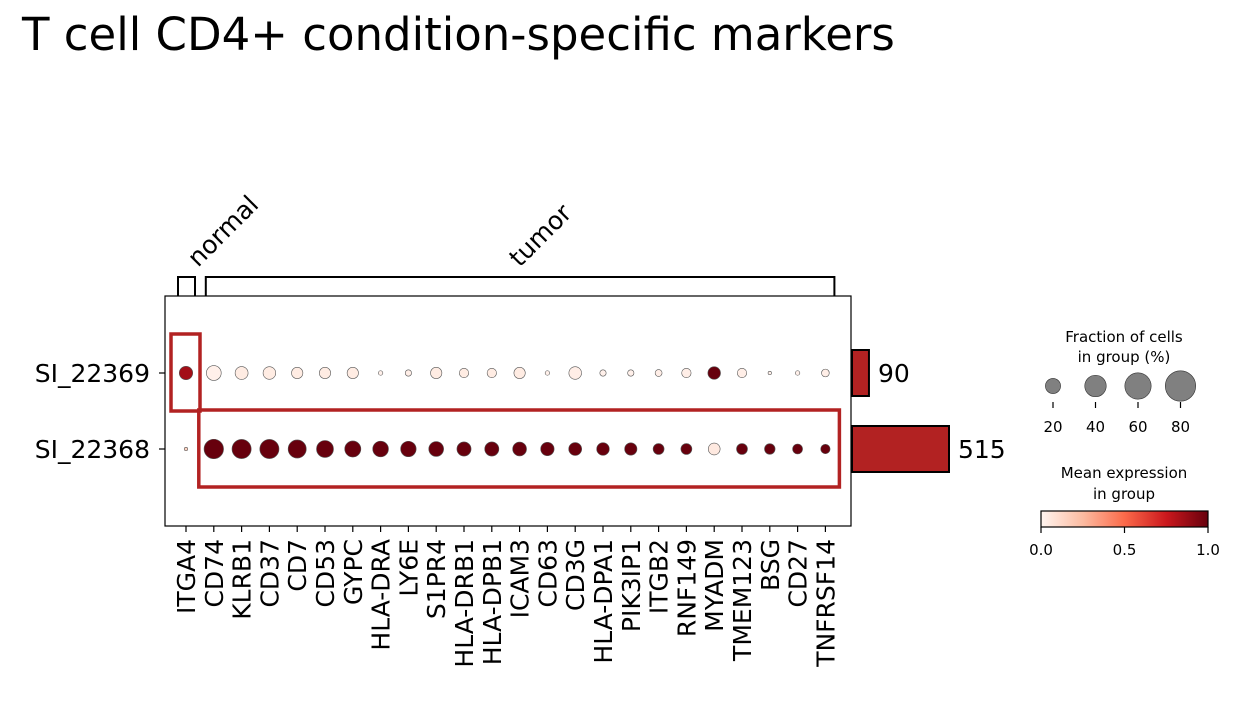  What do you see at coordinates (798, 373) in the screenshot?
I see `dot-SI_22369-CD27` at bounding box center [798, 373].